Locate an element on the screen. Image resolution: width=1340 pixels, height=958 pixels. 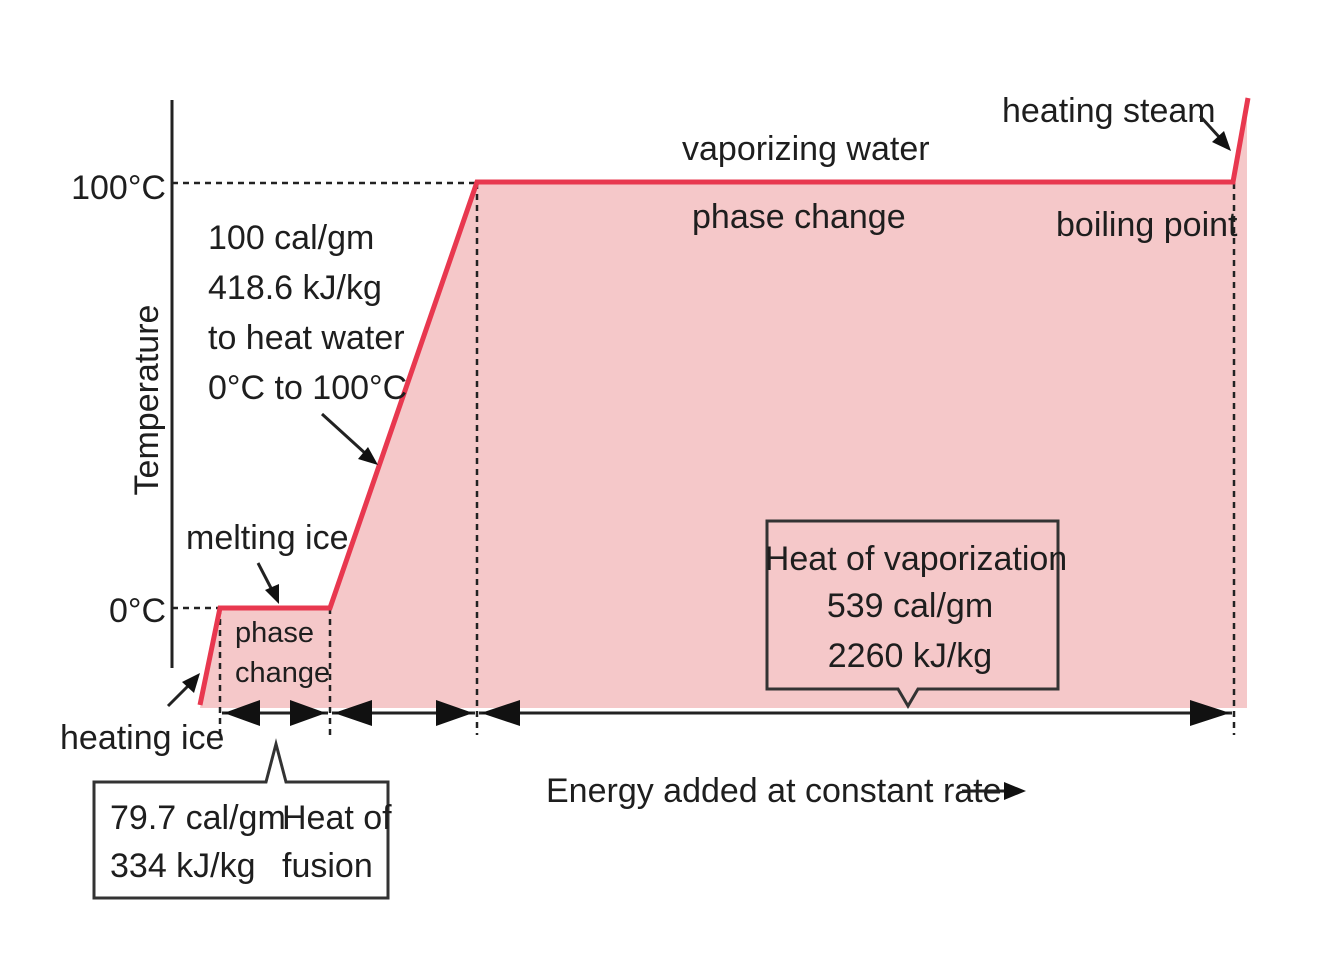
vaporization-line2: 539 cal/gm is located at coordinates (910, 606).